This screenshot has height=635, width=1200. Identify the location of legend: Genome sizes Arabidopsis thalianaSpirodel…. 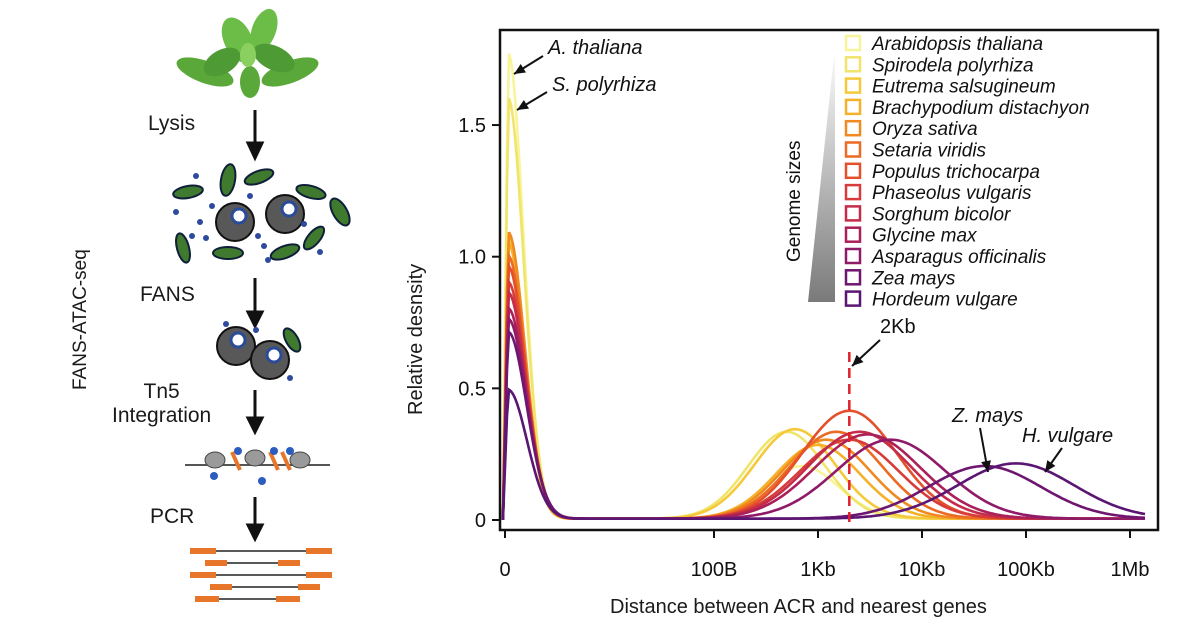
(937, 172).